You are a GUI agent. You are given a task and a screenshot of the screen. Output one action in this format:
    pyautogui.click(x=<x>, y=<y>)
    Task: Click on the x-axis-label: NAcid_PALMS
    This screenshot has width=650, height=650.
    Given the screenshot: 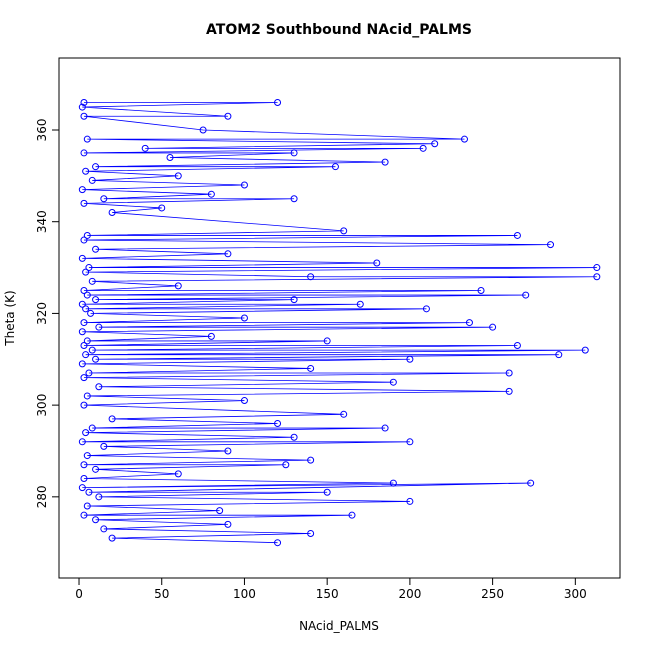 What is the action you would take?
    pyautogui.click(x=339, y=626)
    